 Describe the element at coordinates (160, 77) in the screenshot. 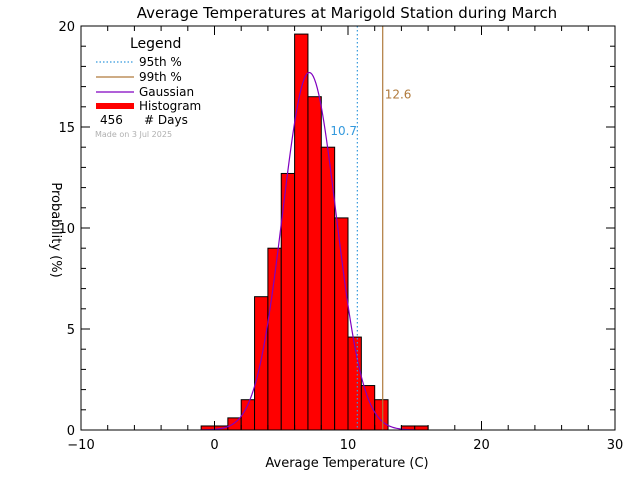

I see `legend-99th-label: 99th %` at that location.